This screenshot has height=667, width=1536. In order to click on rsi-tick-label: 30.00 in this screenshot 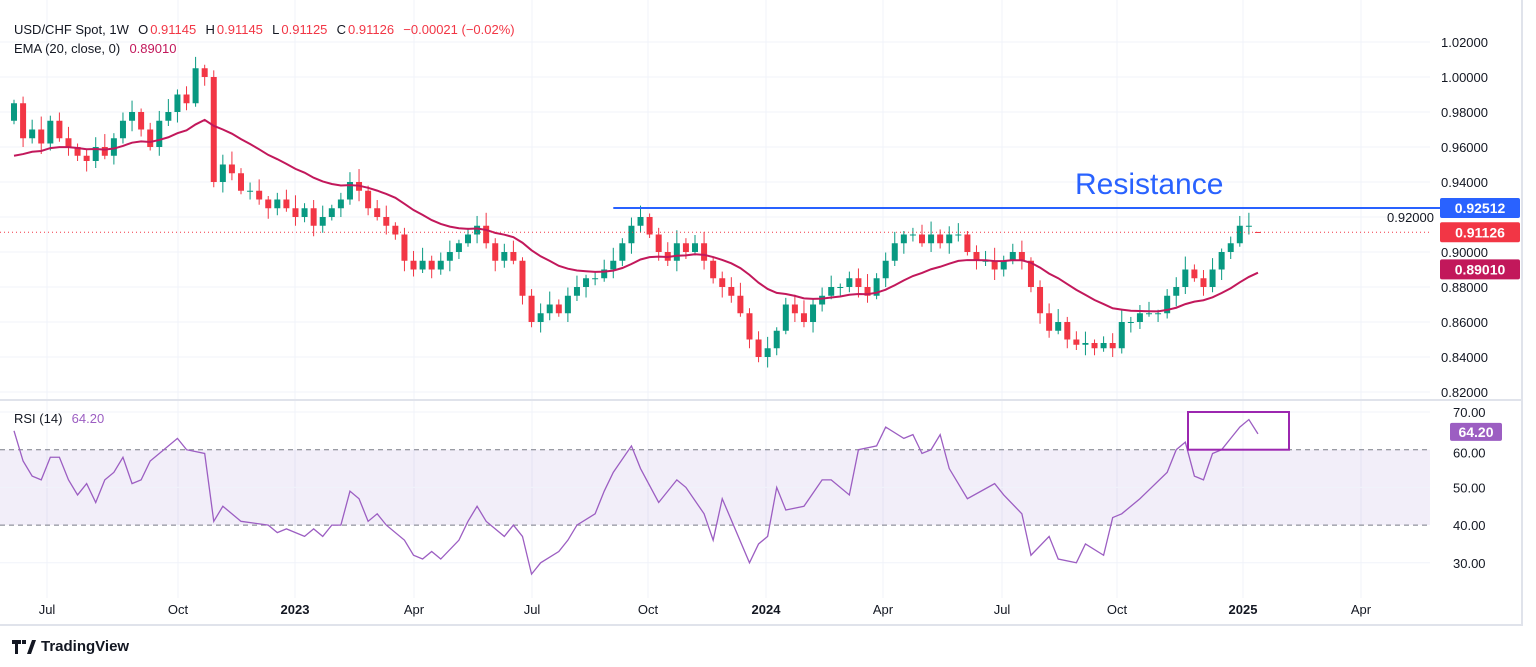, I will do `click(1469, 563)`.